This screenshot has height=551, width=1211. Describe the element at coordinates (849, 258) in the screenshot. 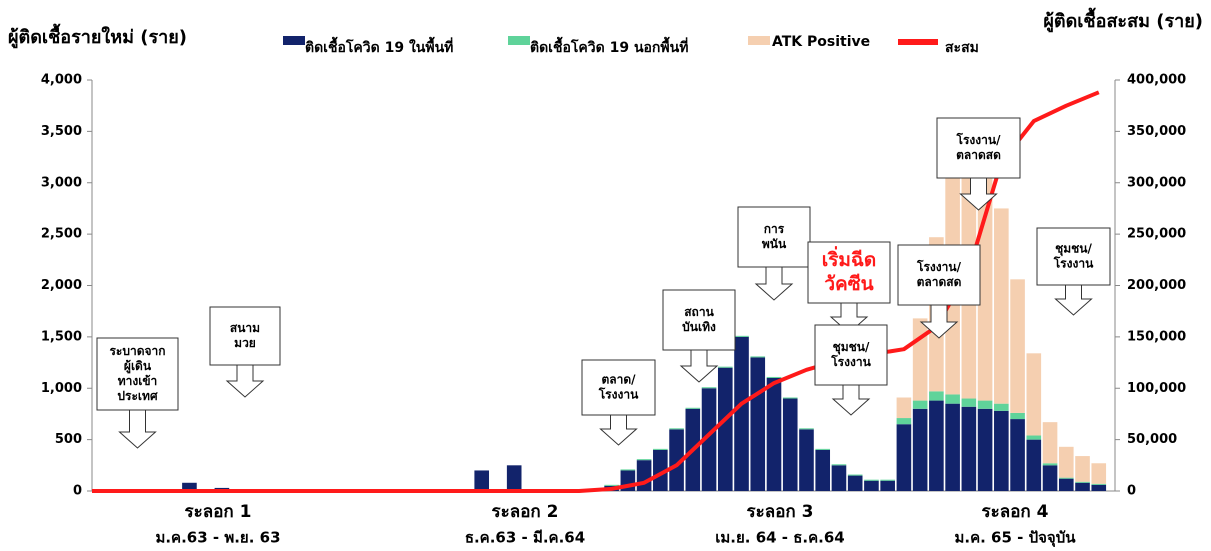

I see `callout-text: เริ่มฉีด` at that location.